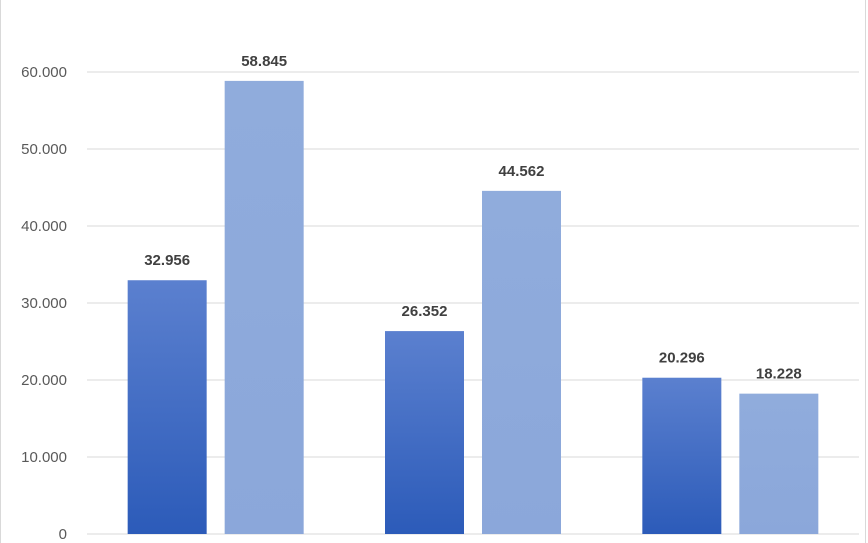  What do you see at coordinates (44, 72) in the screenshot?
I see `y-tick-label: 60.000` at bounding box center [44, 72].